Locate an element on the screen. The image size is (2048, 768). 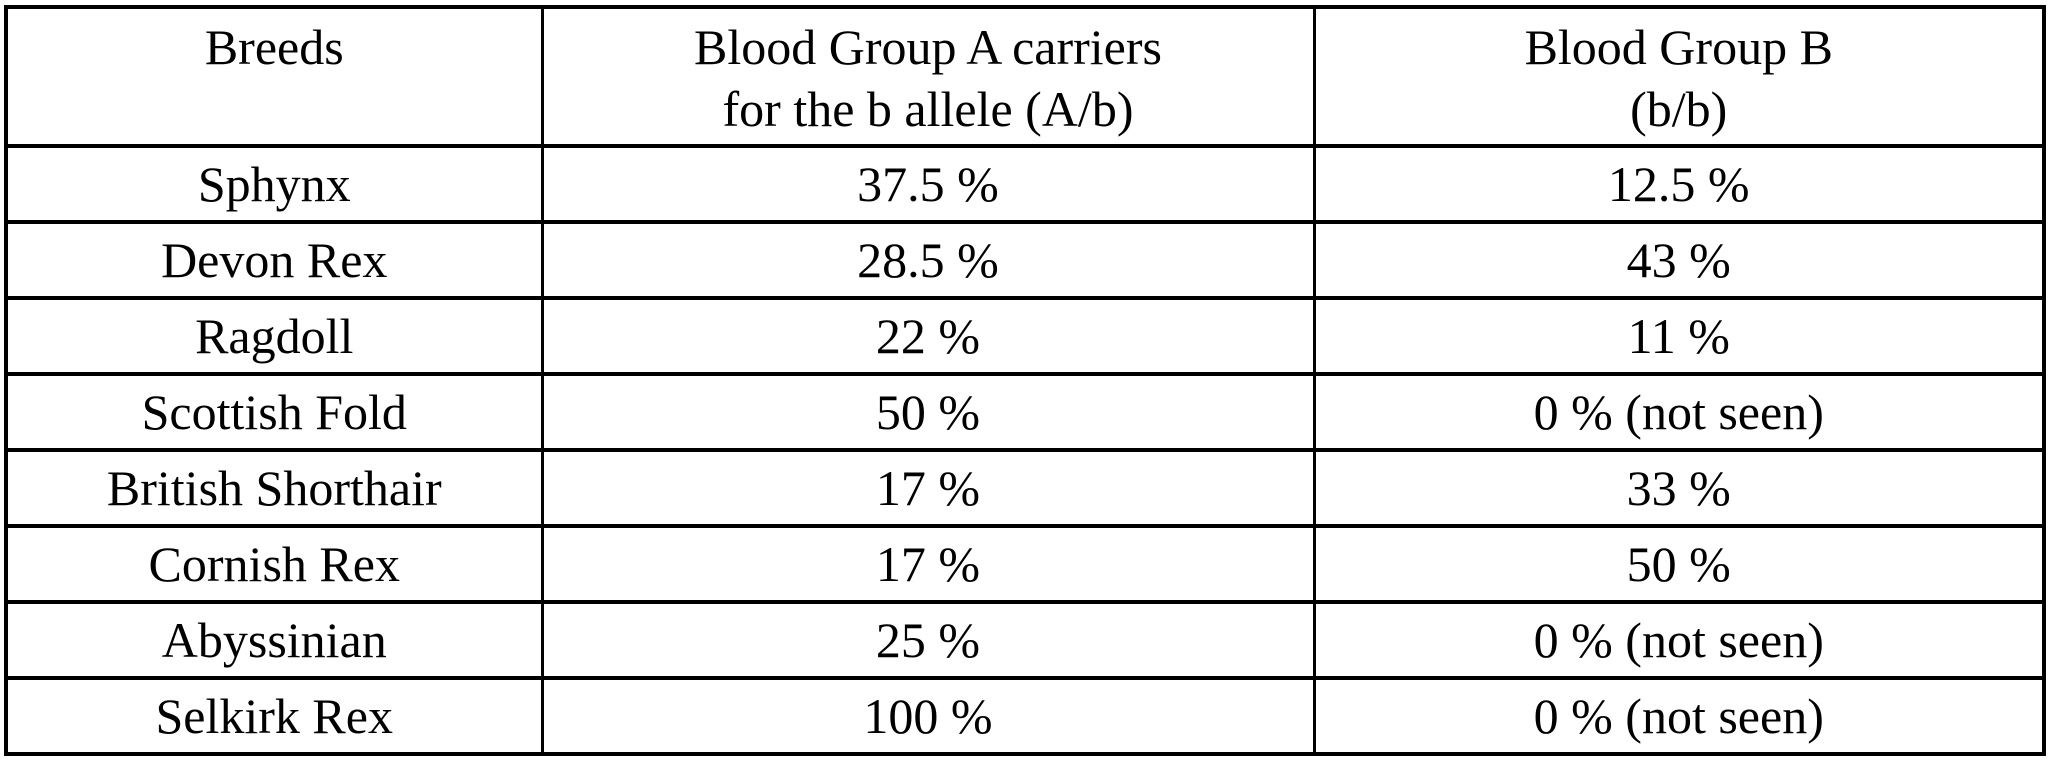
table-row: Devon Rex 28.5 % 43 % is located at coordinates (1025, 260).